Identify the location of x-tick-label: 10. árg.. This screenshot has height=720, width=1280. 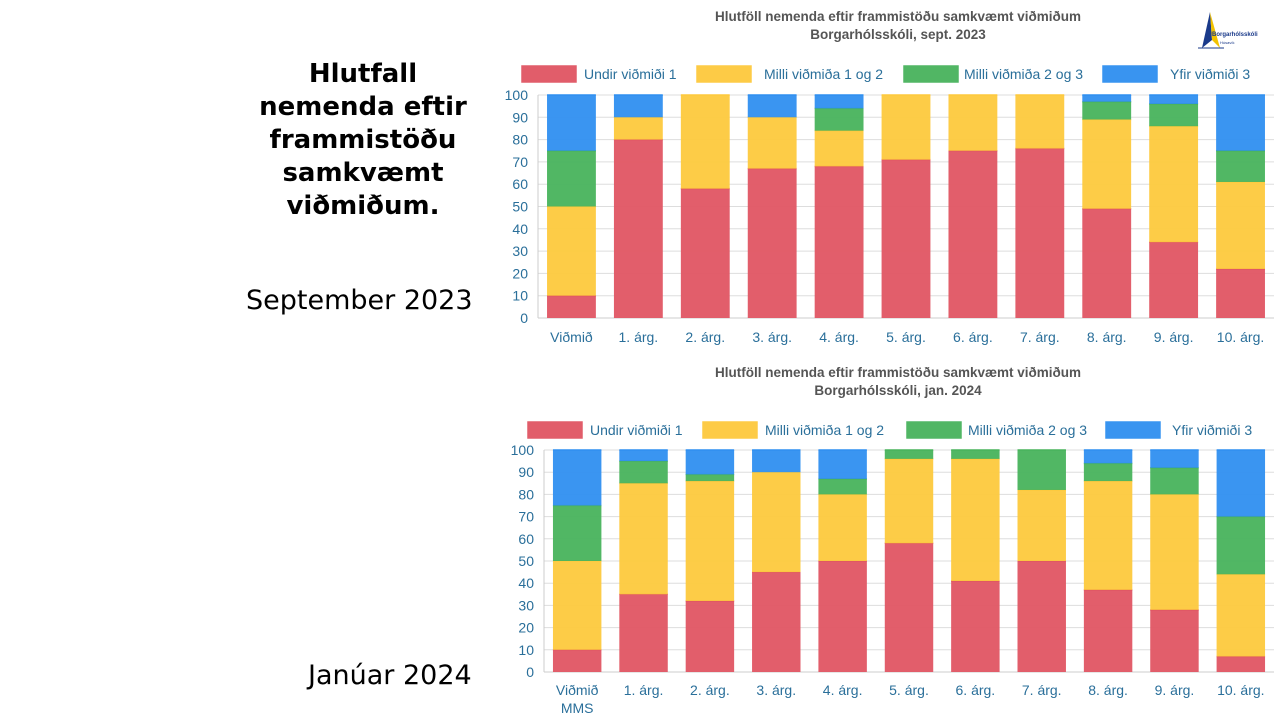
(1240, 690).